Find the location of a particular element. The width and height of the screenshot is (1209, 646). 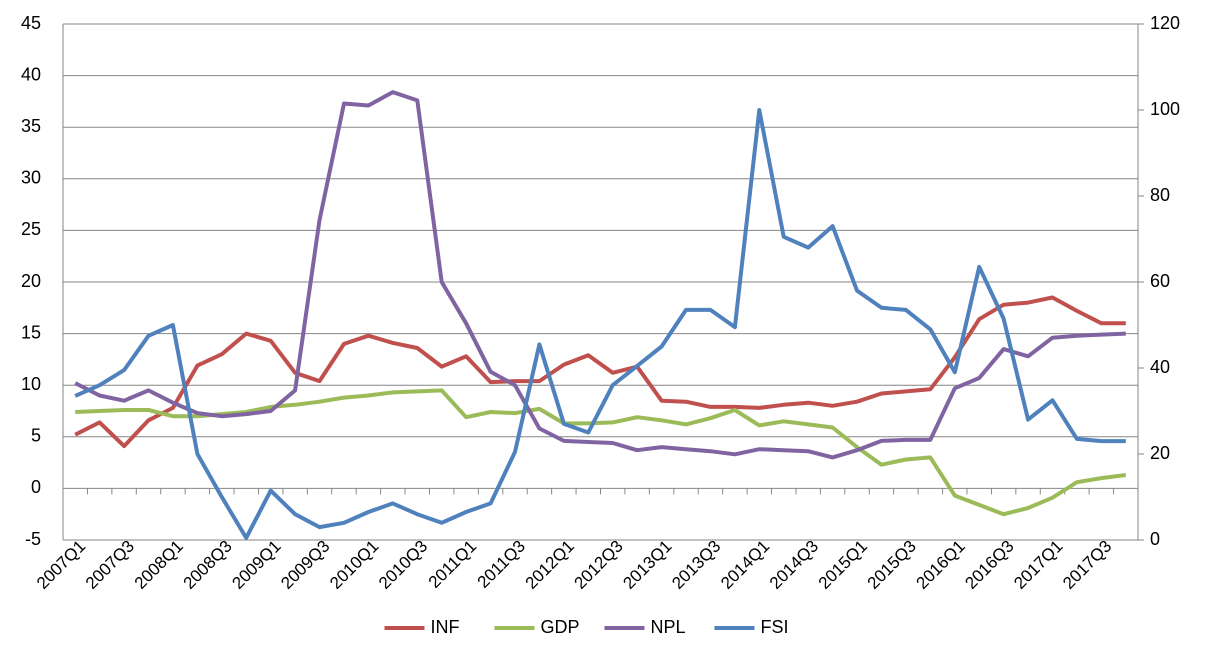

legend-label: GDP is located at coordinates (560, 627).